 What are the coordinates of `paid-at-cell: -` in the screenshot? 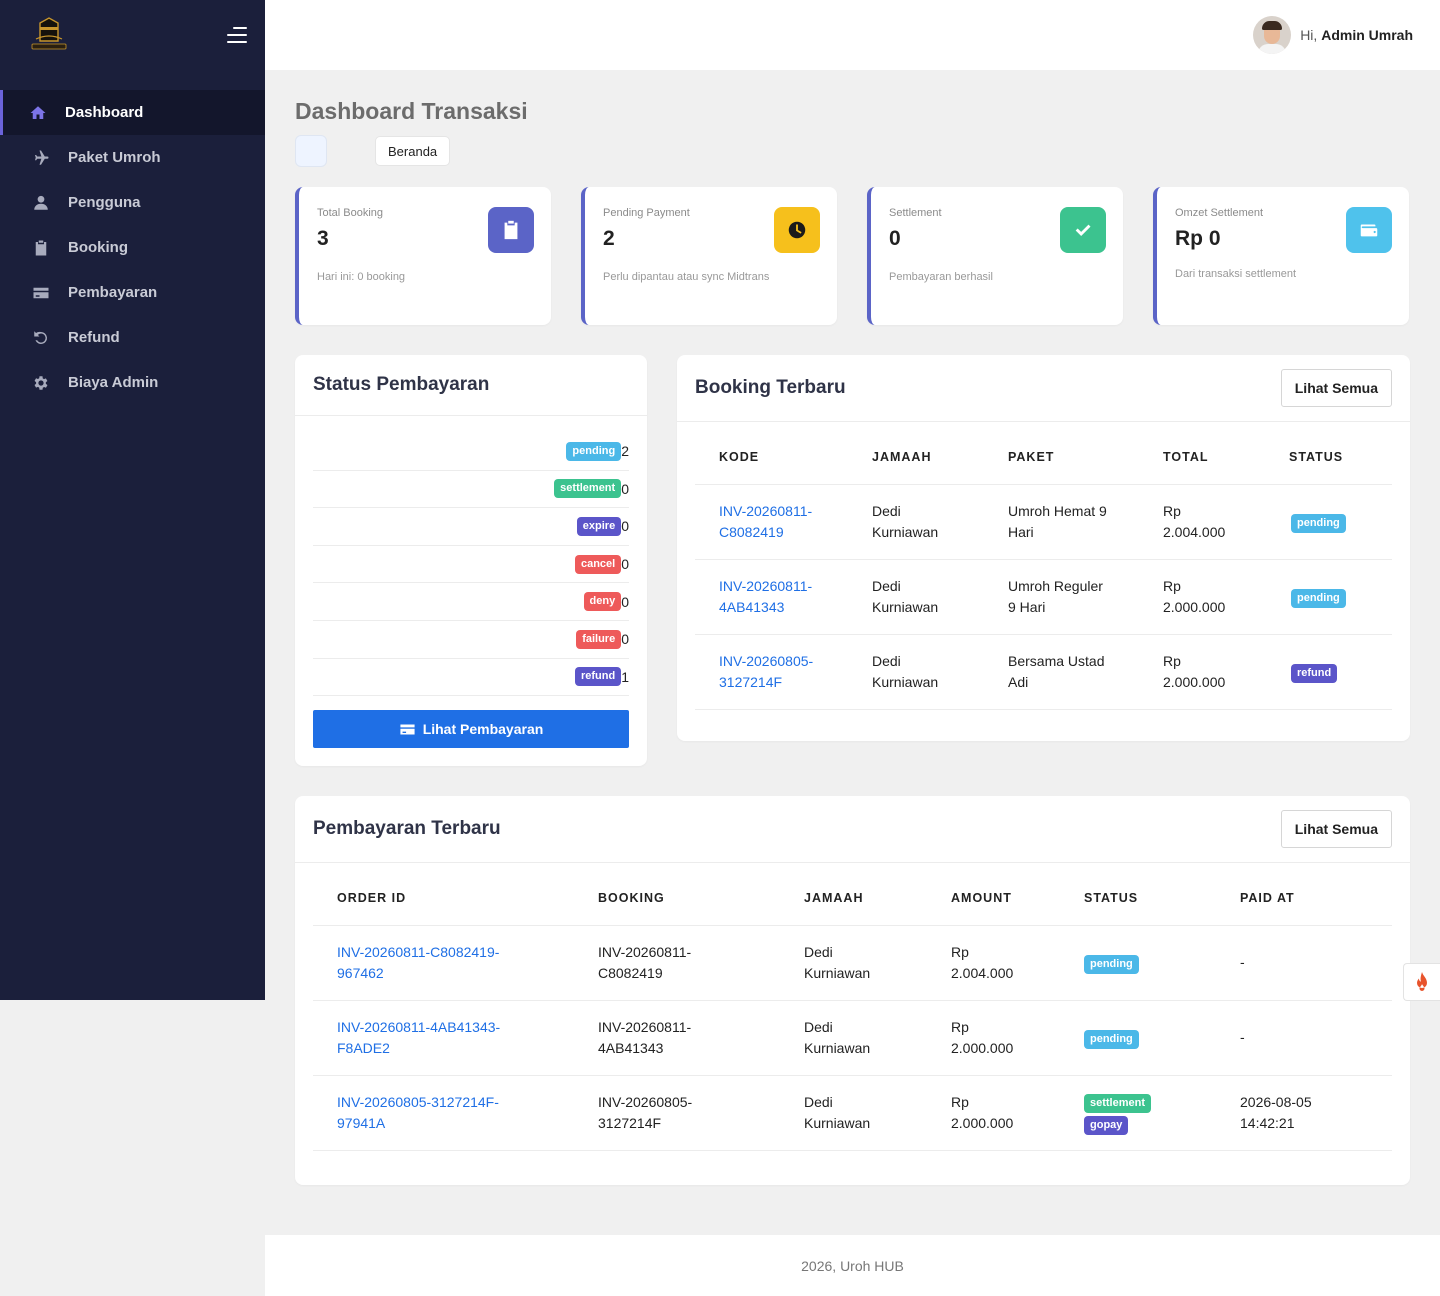 It's located at (1316, 1037).